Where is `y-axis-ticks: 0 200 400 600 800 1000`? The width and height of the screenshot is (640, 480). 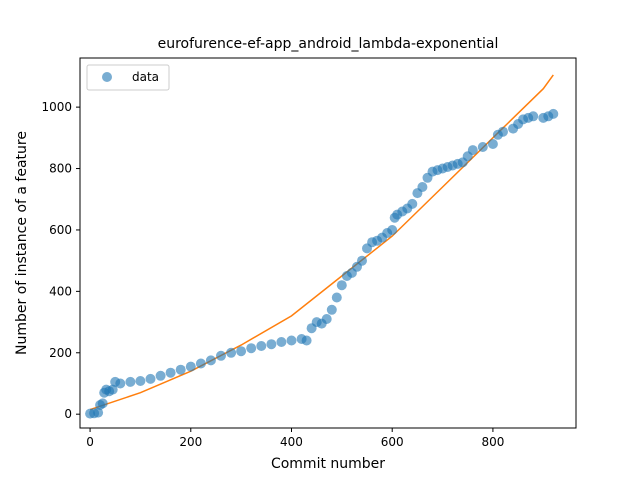 y-axis-ticks: 0 200 400 600 800 1000 is located at coordinates (60, 260).